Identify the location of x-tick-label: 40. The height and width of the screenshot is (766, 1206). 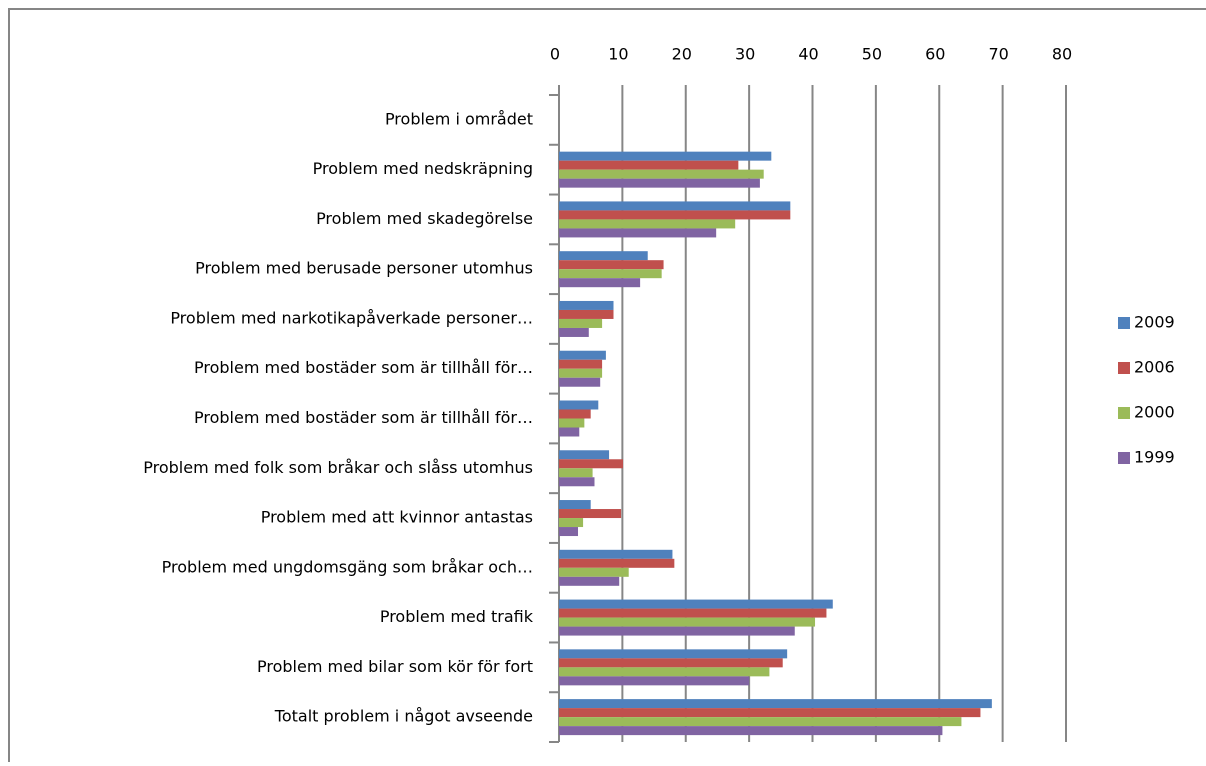
(808, 54).